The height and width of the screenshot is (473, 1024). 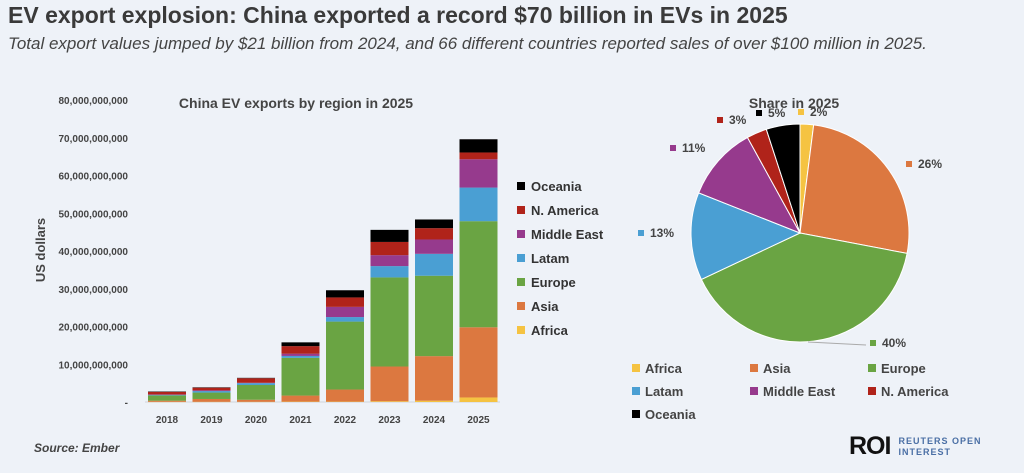 What do you see at coordinates (819, 112) in the screenshot?
I see `pie-data-label: 2%` at bounding box center [819, 112].